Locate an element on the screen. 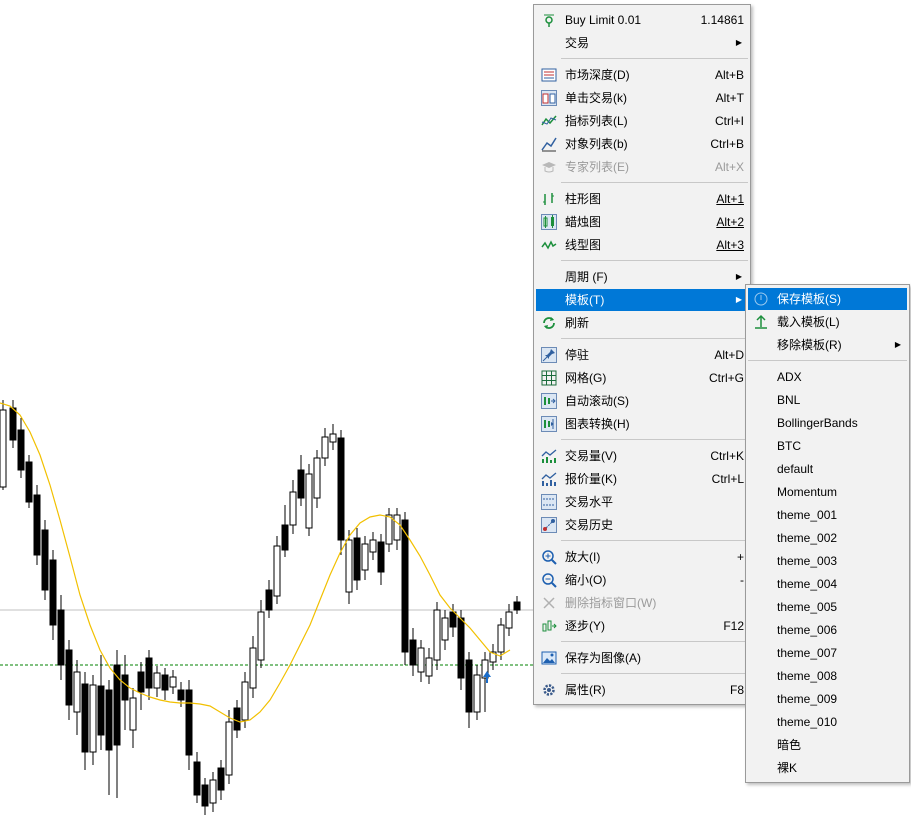  menu-item-trade-history: 交易历史 is located at coordinates (642, 525).